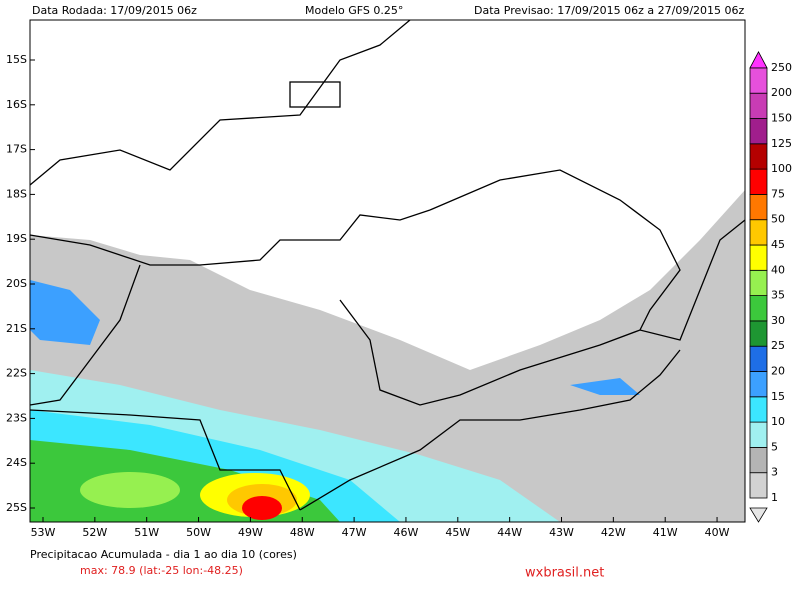 Image resolution: width=800 pixels, height=600 pixels. I want to click on lon-label: 40W, so click(717, 532).